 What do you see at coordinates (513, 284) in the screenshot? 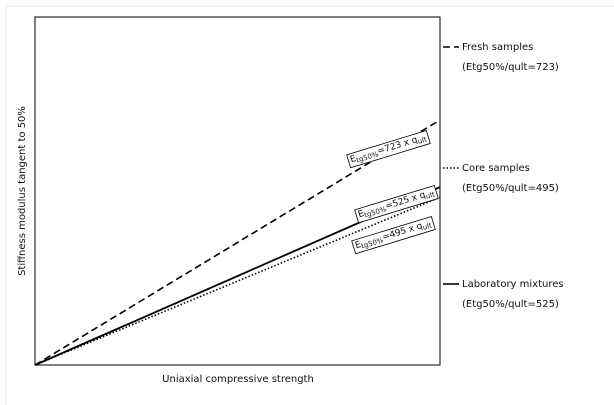
I see `legend-label: Laboratory mixtures` at bounding box center [513, 284].